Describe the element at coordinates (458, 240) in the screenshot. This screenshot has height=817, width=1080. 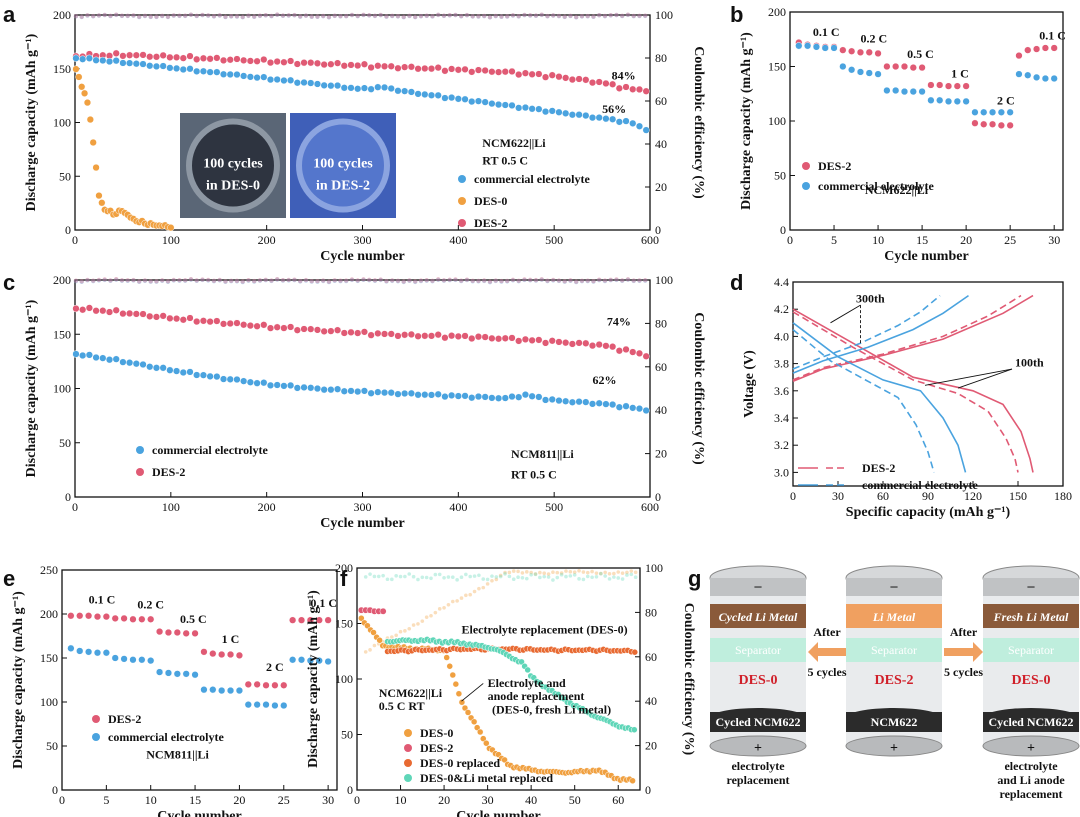
I see `x-tick-label: 400` at that location.